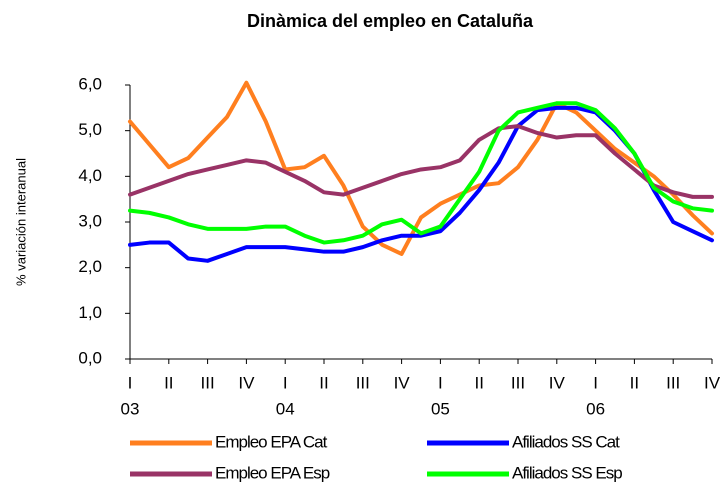 The width and height of the screenshot is (723, 491). Describe the element at coordinates (566, 441) in the screenshot. I see `legend-label: Afiliados SS Cat` at that location.